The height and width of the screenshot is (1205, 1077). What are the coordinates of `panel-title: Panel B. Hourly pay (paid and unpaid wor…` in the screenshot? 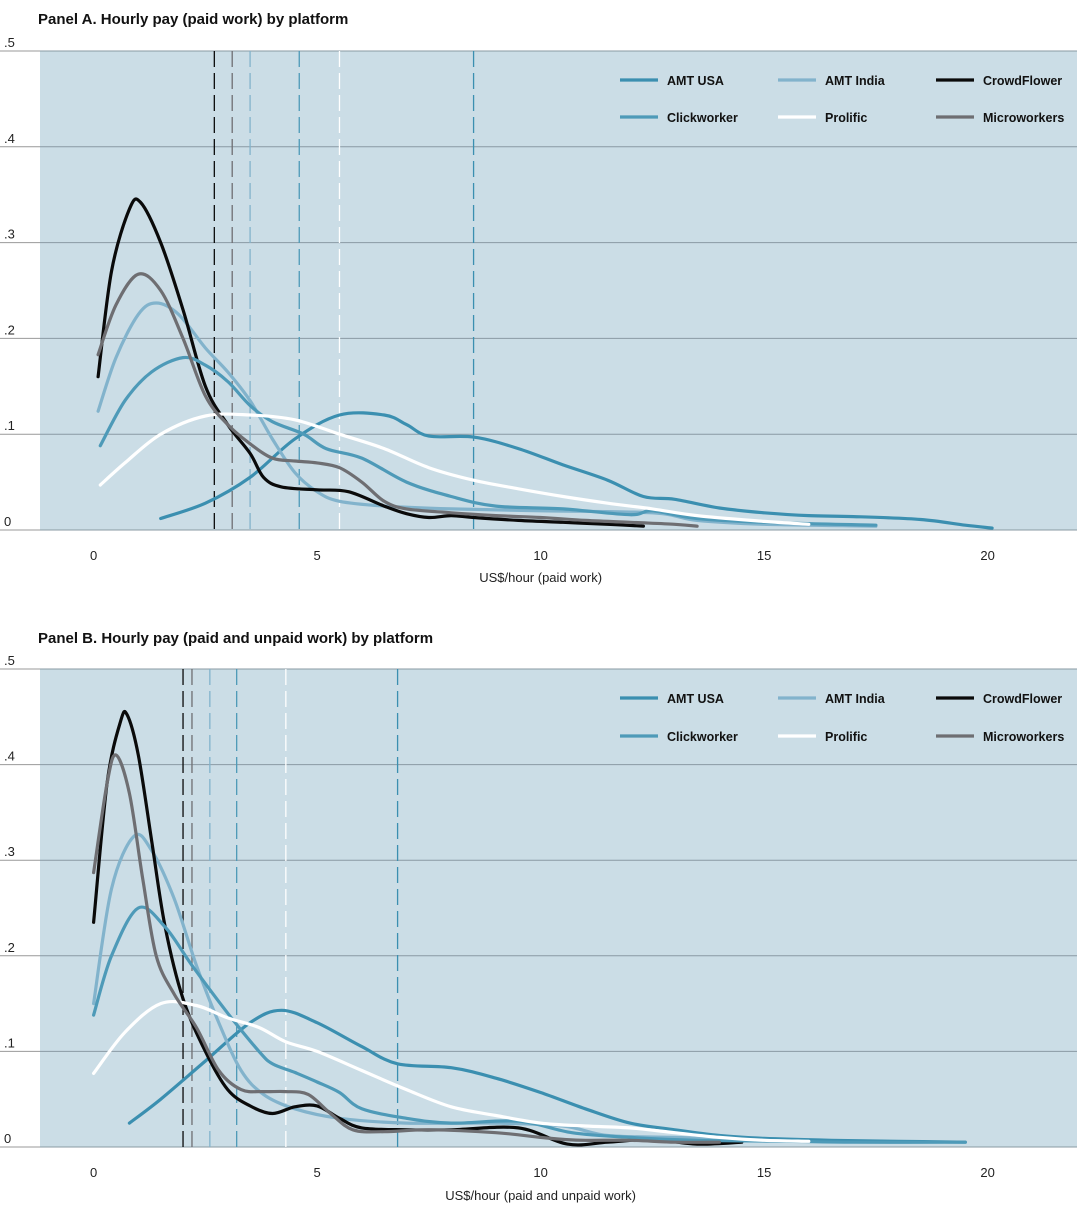 It's located at (235, 638).